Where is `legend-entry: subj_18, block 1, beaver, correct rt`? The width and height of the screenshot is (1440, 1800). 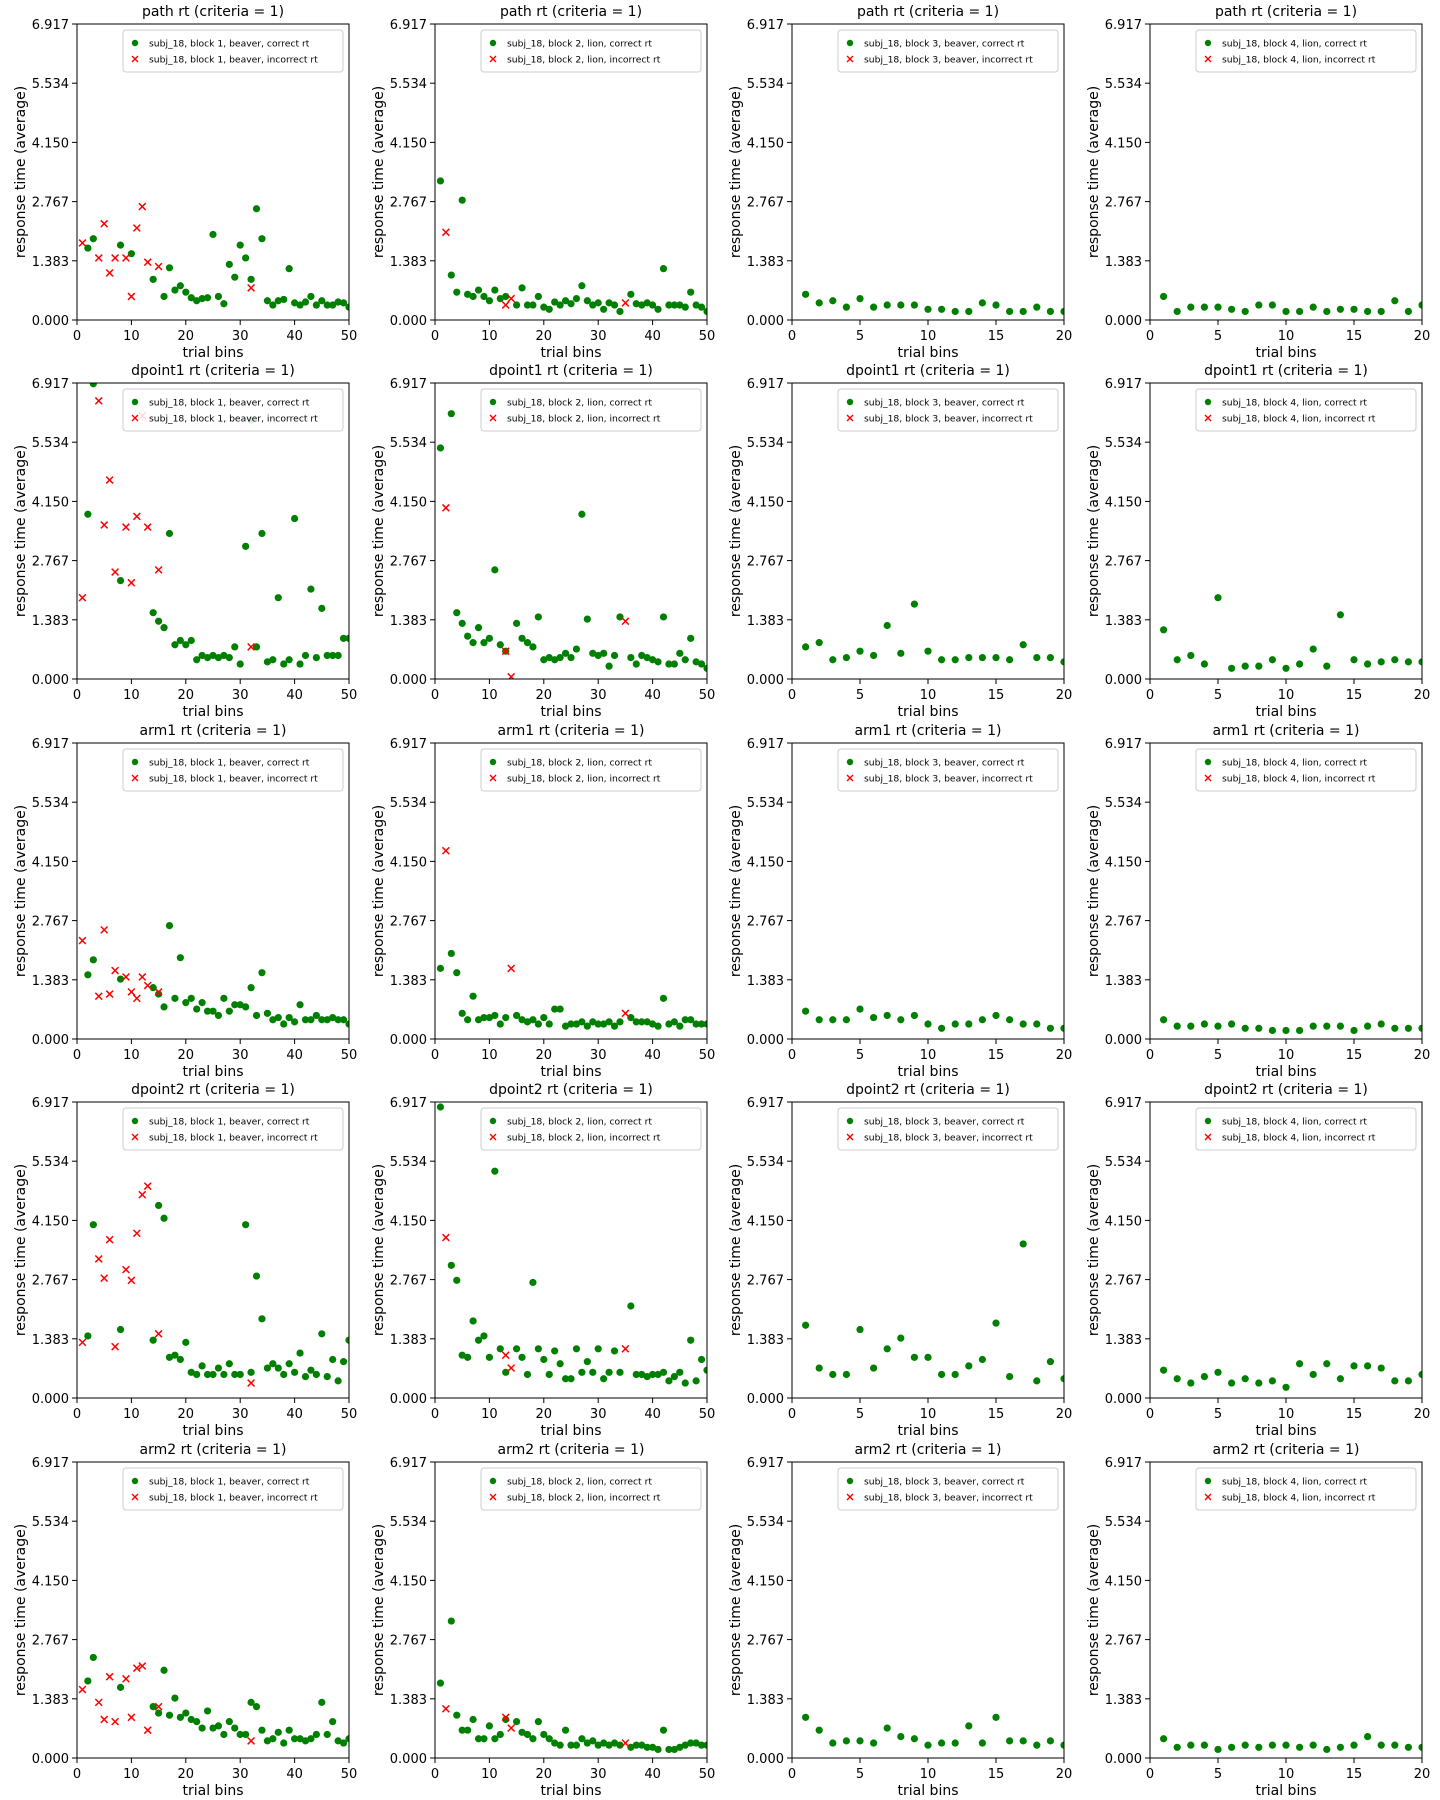
legend-entry: subj_18, block 1, beaver, correct rt is located at coordinates (229, 403).